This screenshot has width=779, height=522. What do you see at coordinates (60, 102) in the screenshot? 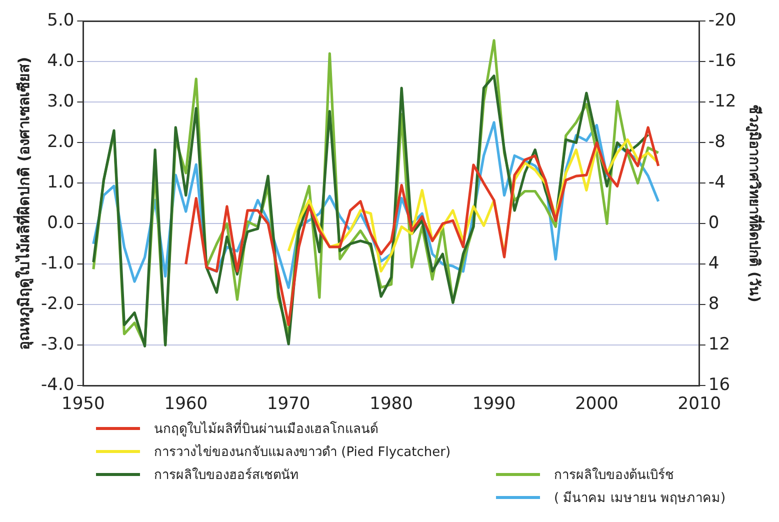
I see `y-tick-label: 3.0` at bounding box center [60, 102].